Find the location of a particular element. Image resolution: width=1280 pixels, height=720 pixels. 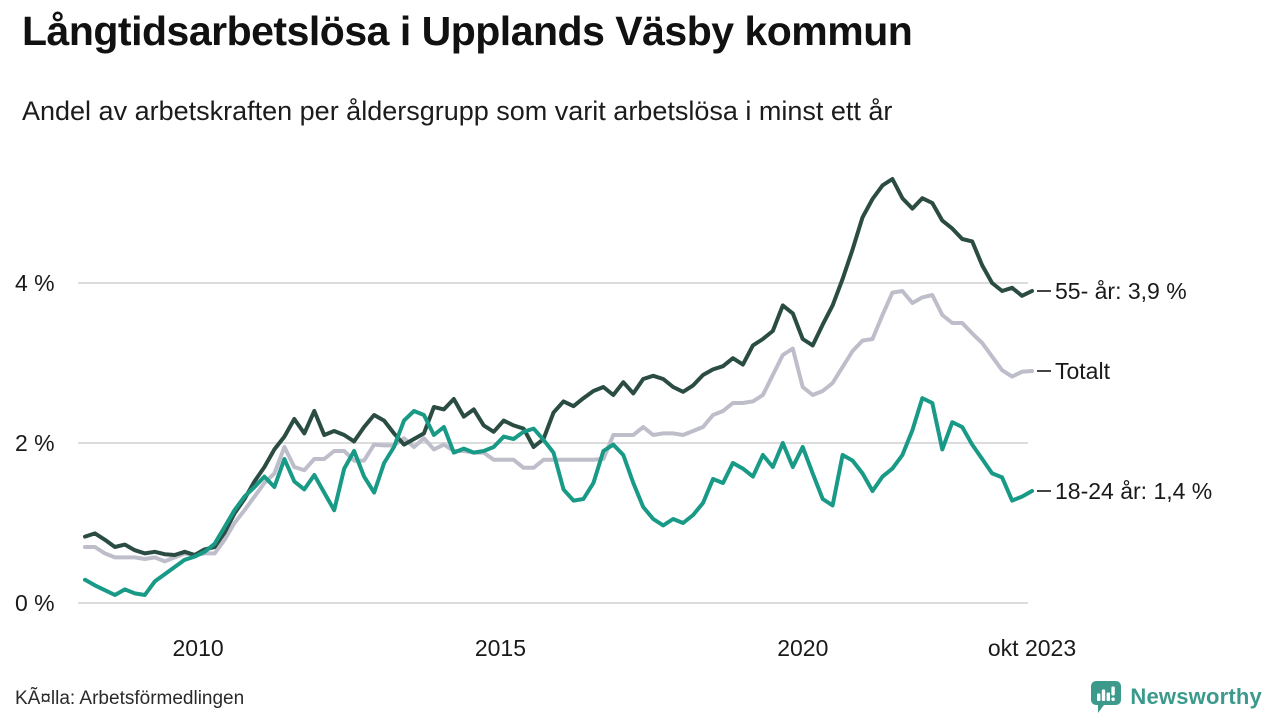

x-tick-label: 2015 is located at coordinates (500, 648).